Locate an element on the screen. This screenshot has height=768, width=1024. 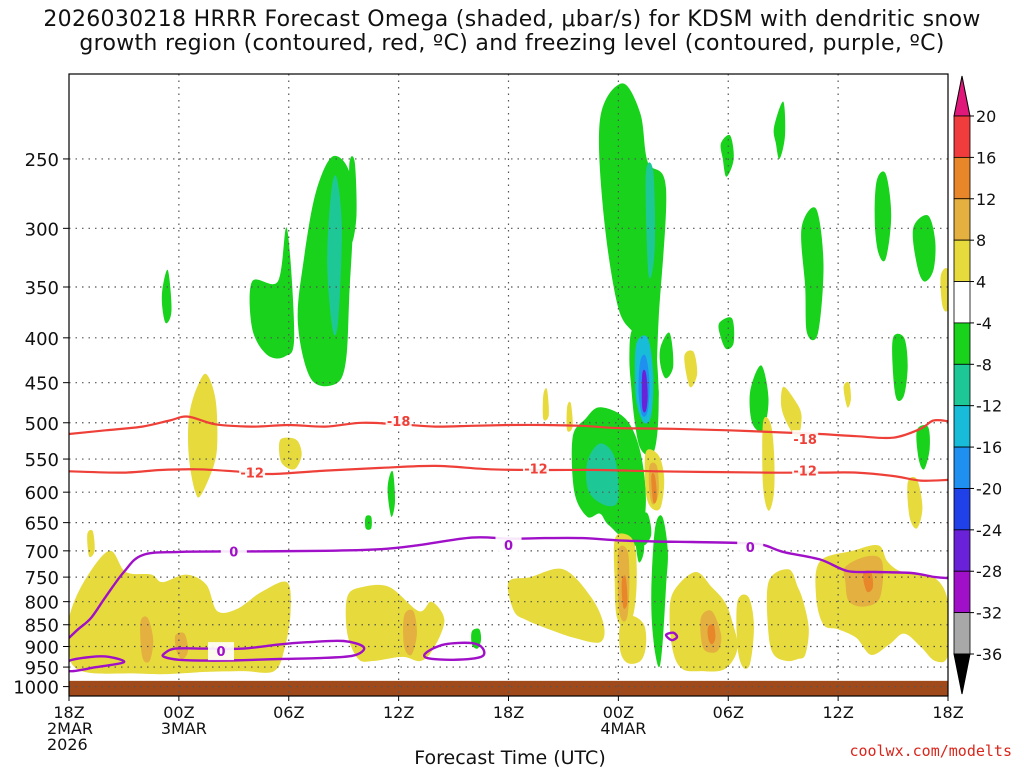
y-tick-label-900: 900 is located at coordinates (42, 647).